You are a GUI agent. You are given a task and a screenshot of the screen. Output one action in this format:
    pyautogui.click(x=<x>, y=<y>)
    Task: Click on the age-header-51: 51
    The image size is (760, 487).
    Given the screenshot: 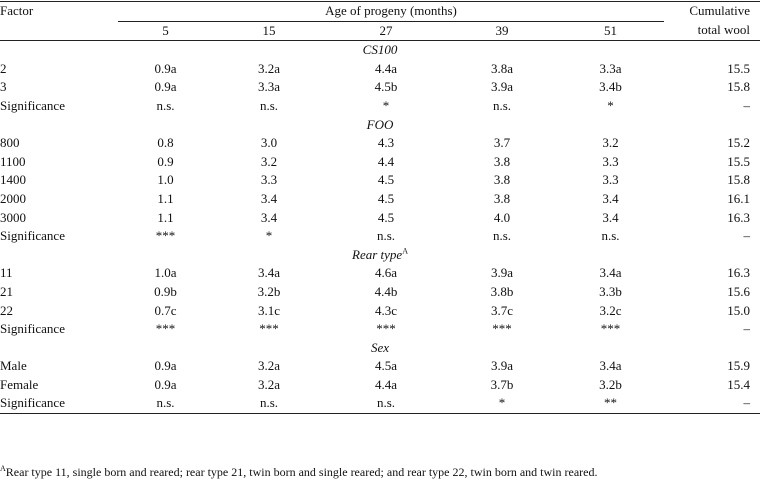 What is the action you would take?
    pyautogui.click(x=610, y=31)
    